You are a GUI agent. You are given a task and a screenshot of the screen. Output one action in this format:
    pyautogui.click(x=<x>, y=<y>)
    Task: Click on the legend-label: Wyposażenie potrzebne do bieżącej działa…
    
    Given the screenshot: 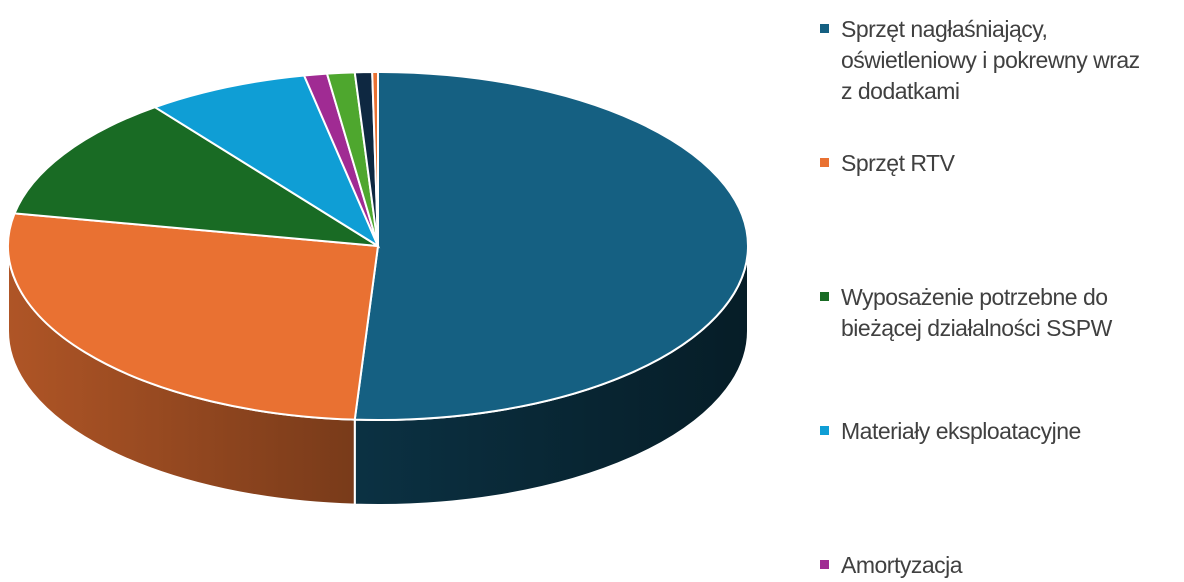 What is the action you would take?
    pyautogui.click(x=976, y=312)
    